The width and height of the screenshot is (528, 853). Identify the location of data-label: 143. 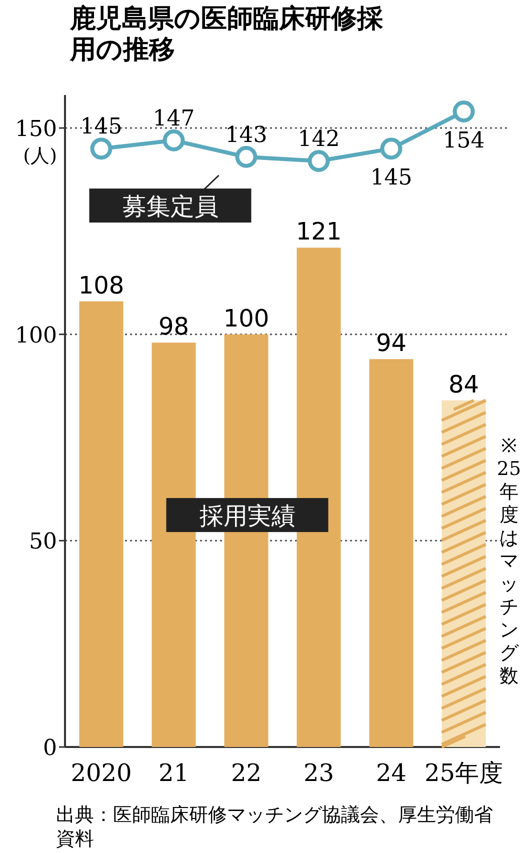
(246, 135).